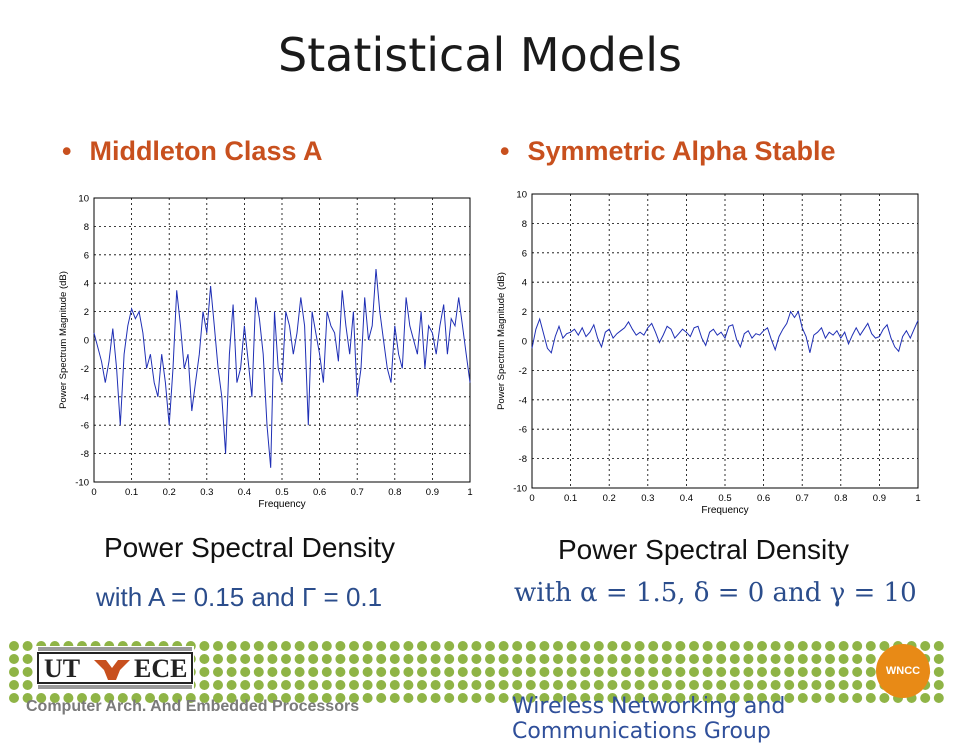  What do you see at coordinates (85, 369) in the screenshot?
I see `y-tick-label: -2` at bounding box center [85, 369].